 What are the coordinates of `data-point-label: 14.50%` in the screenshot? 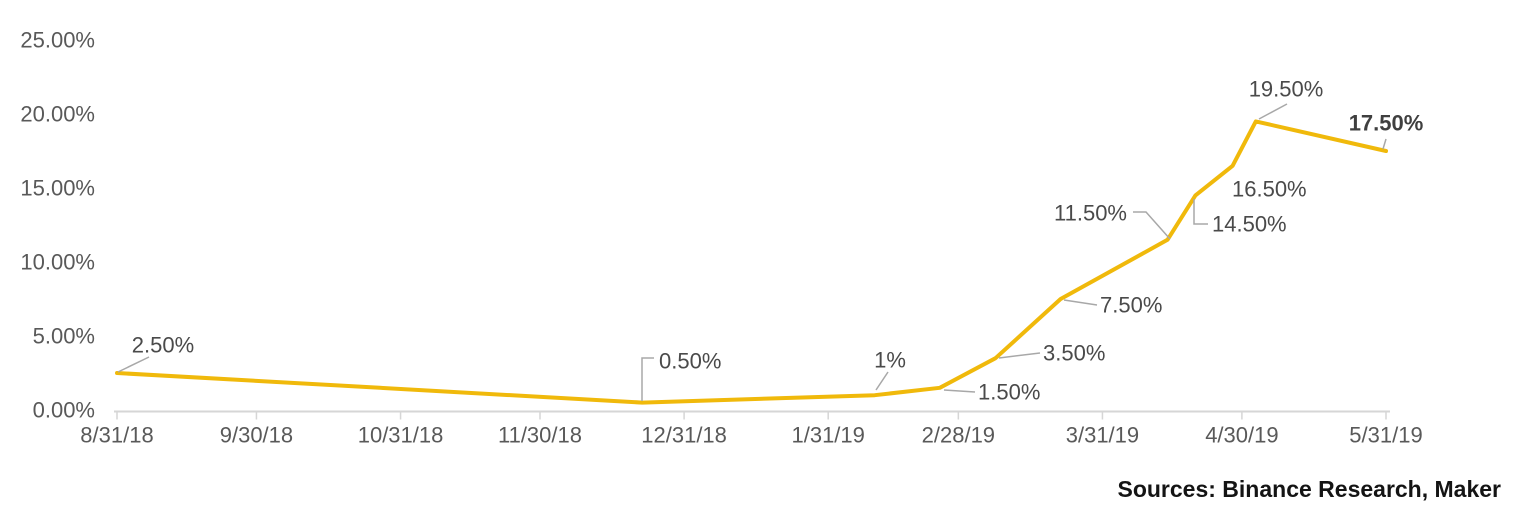 It's located at (1249, 224).